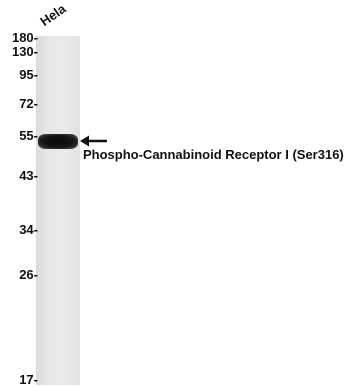 The image size is (358, 387). Describe the element at coordinates (24, 37) in the screenshot. I see `marker-label: 180-` at that location.